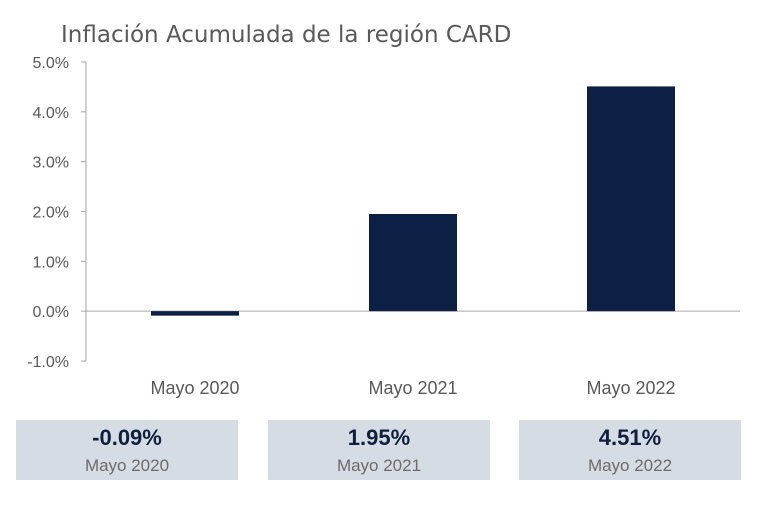 The height and width of the screenshot is (506, 768). Describe the element at coordinates (630, 388) in the screenshot. I see `x-category-label: Mayo 2022` at that location.